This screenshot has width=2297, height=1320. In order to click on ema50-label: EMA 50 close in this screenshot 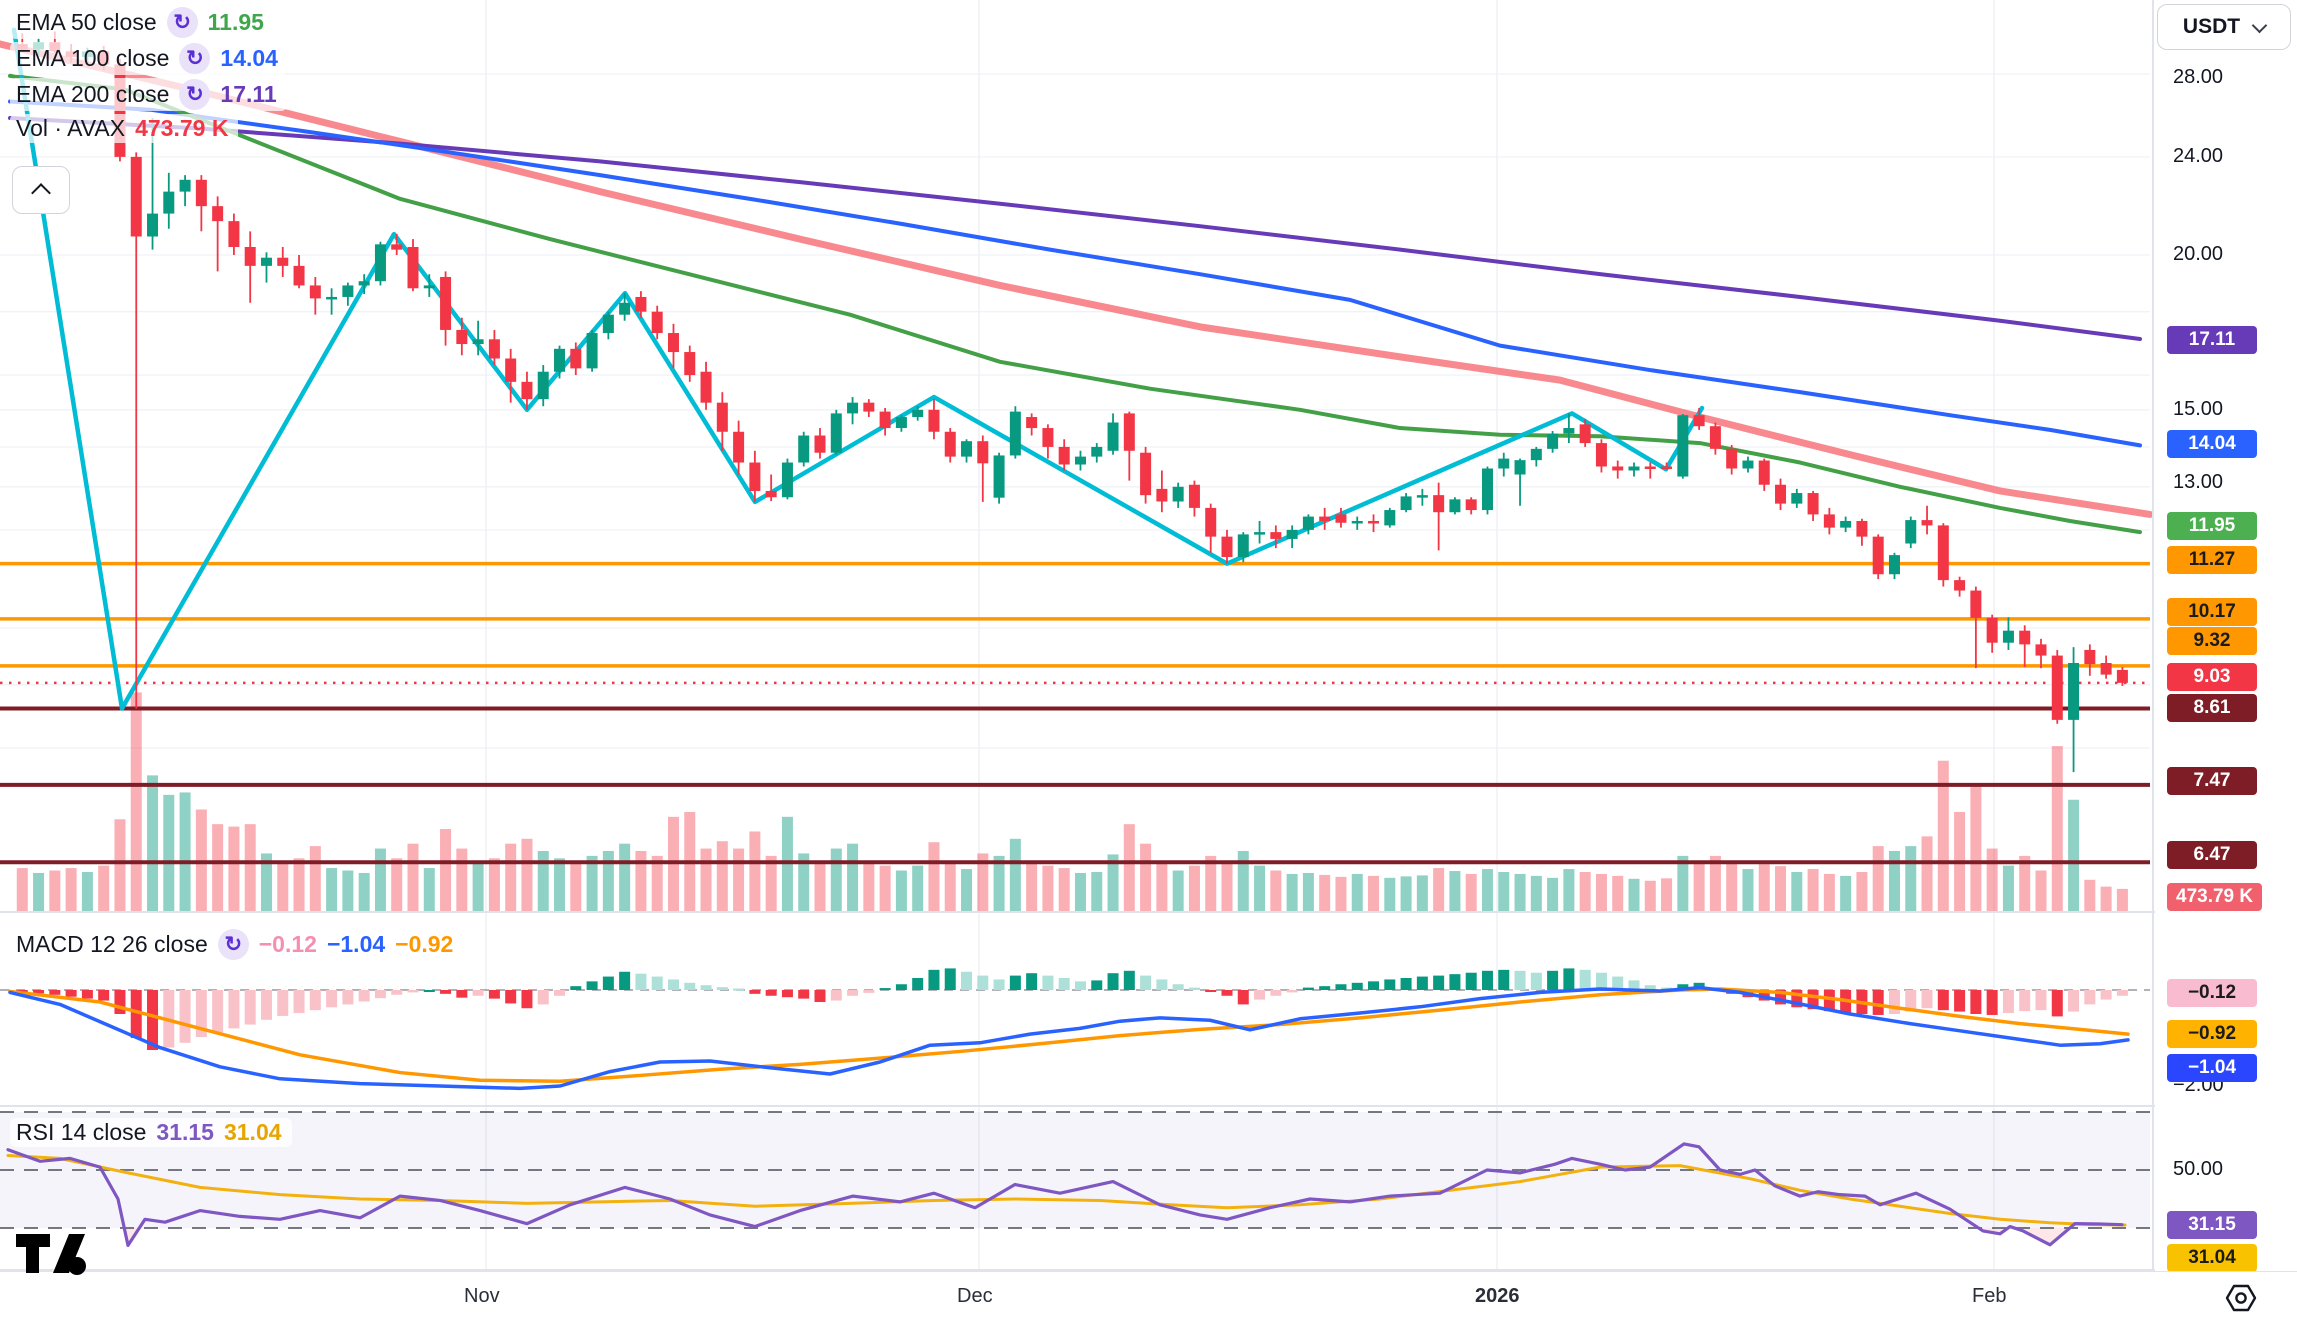, I will do `click(86, 22)`.